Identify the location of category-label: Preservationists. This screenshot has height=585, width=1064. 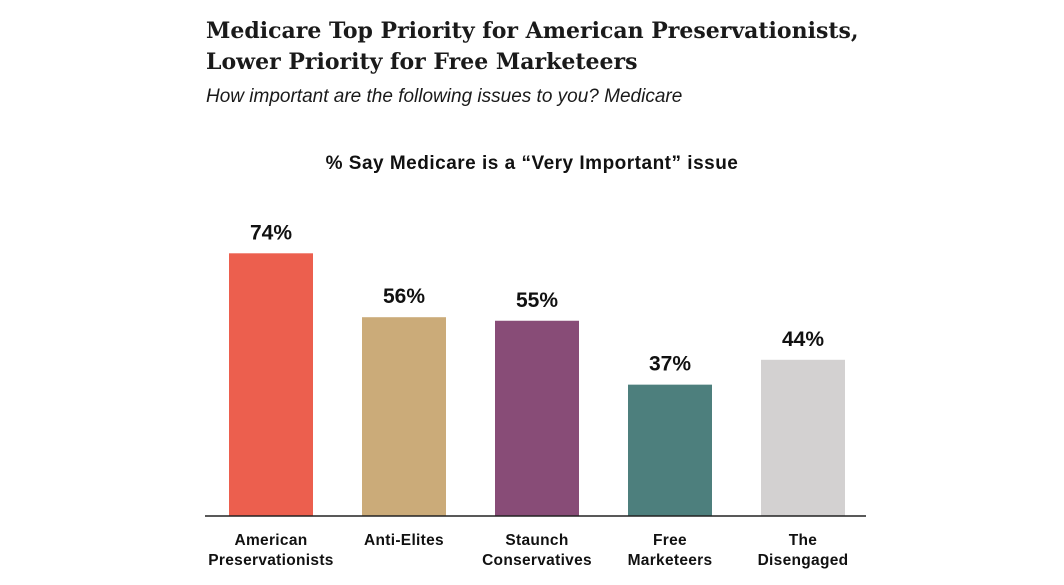
(270, 560).